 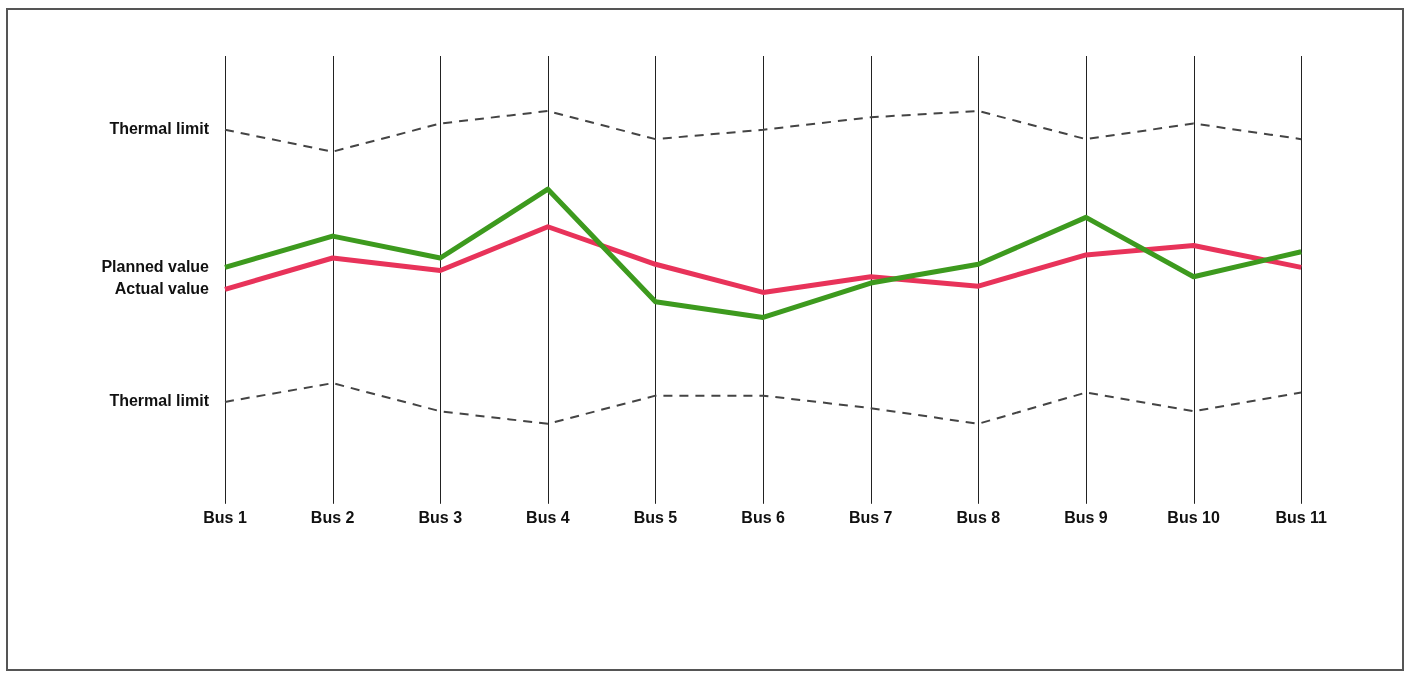 What do you see at coordinates (548, 517) in the screenshot?
I see `x-tick-label: Bus 4` at bounding box center [548, 517].